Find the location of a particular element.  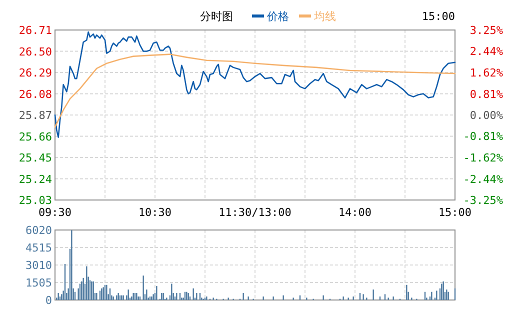

y-tick-label: 4515 is located at coordinates (39, 248).